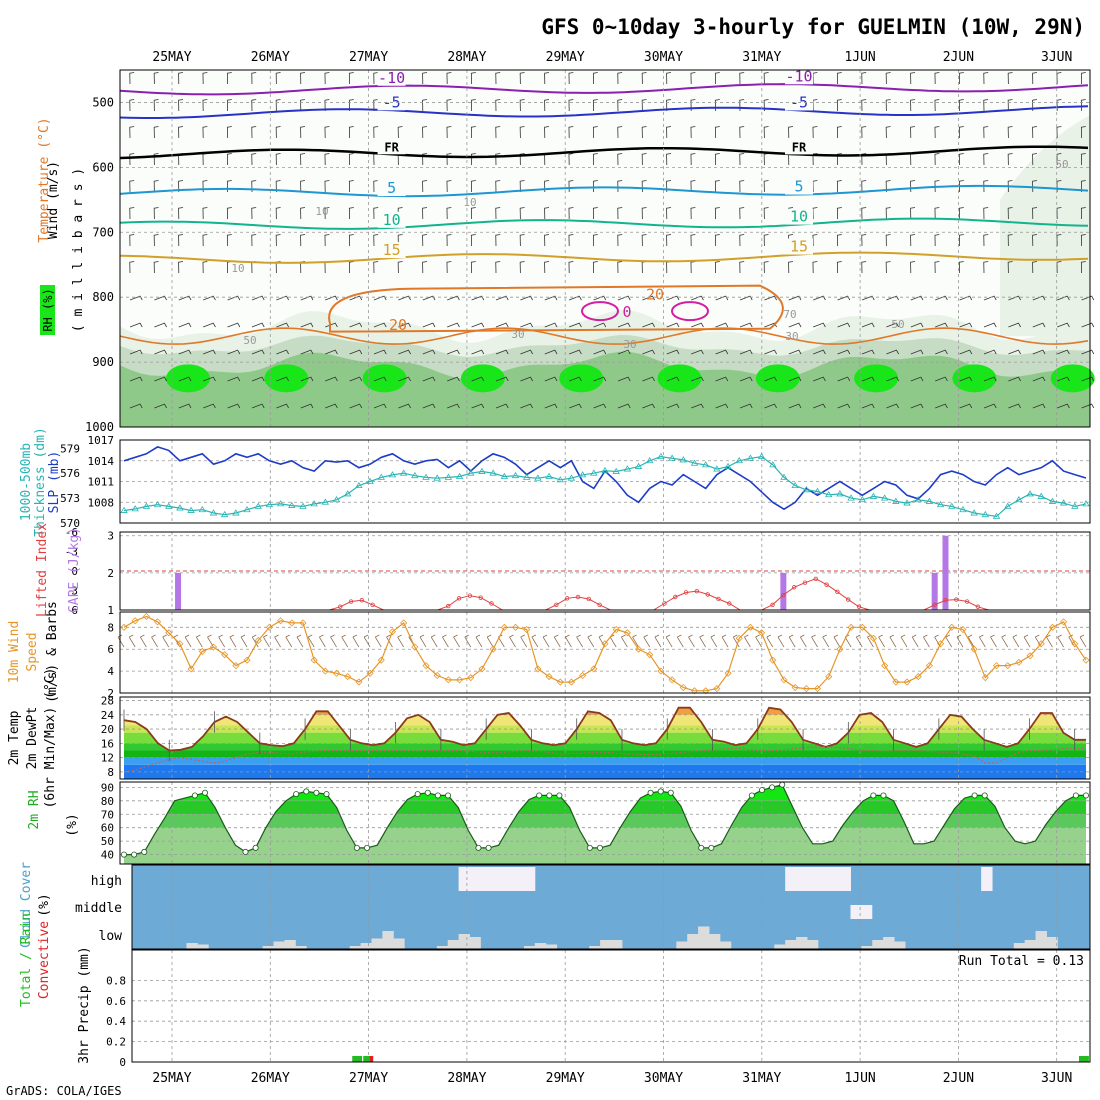 This screenshot has width=1100, height=1100. What do you see at coordinates (103, 297) in the screenshot?
I see `y-tick-800: 800` at bounding box center [103, 297].